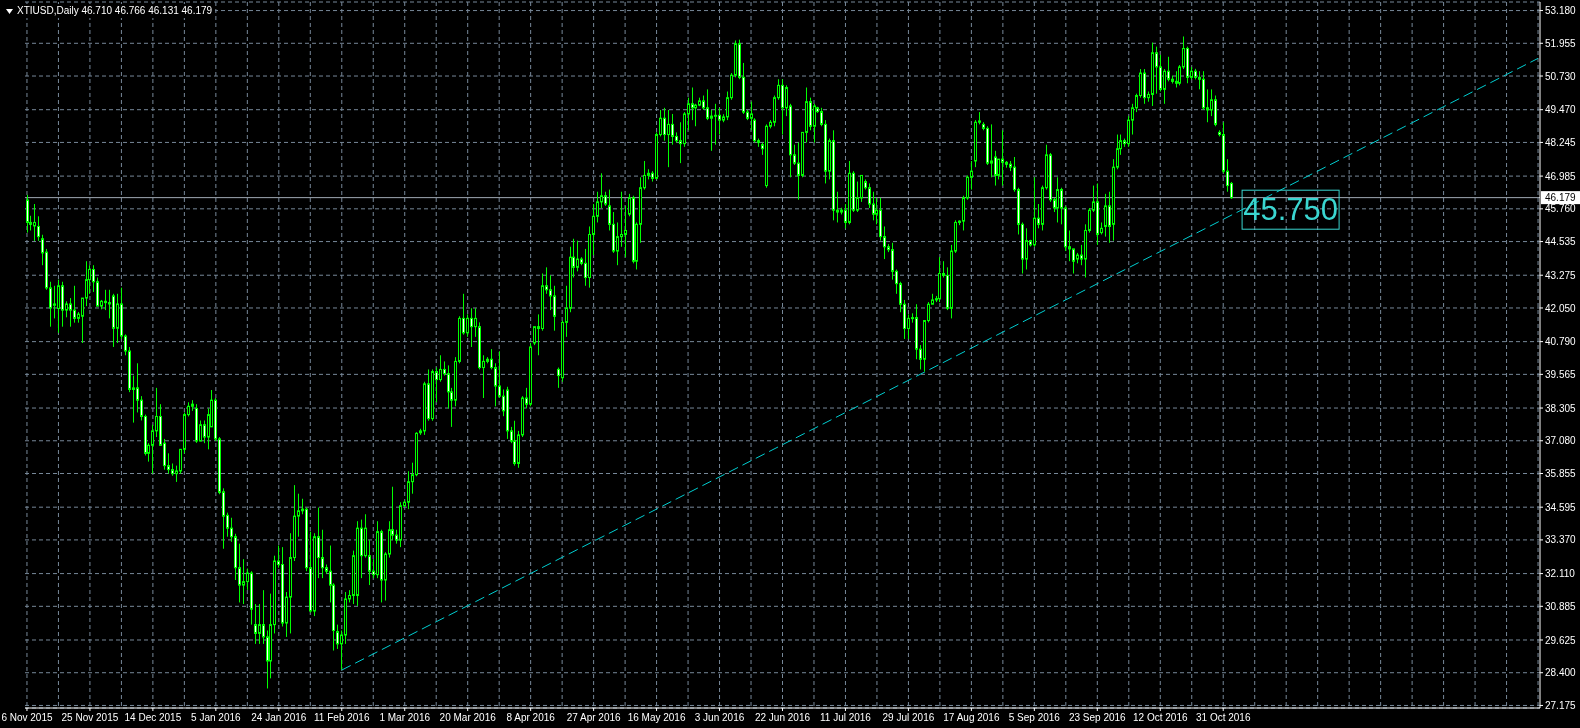  Describe the element at coordinates (1561, 408) in the screenshot. I see `y-tick-label: 38.305` at that location.